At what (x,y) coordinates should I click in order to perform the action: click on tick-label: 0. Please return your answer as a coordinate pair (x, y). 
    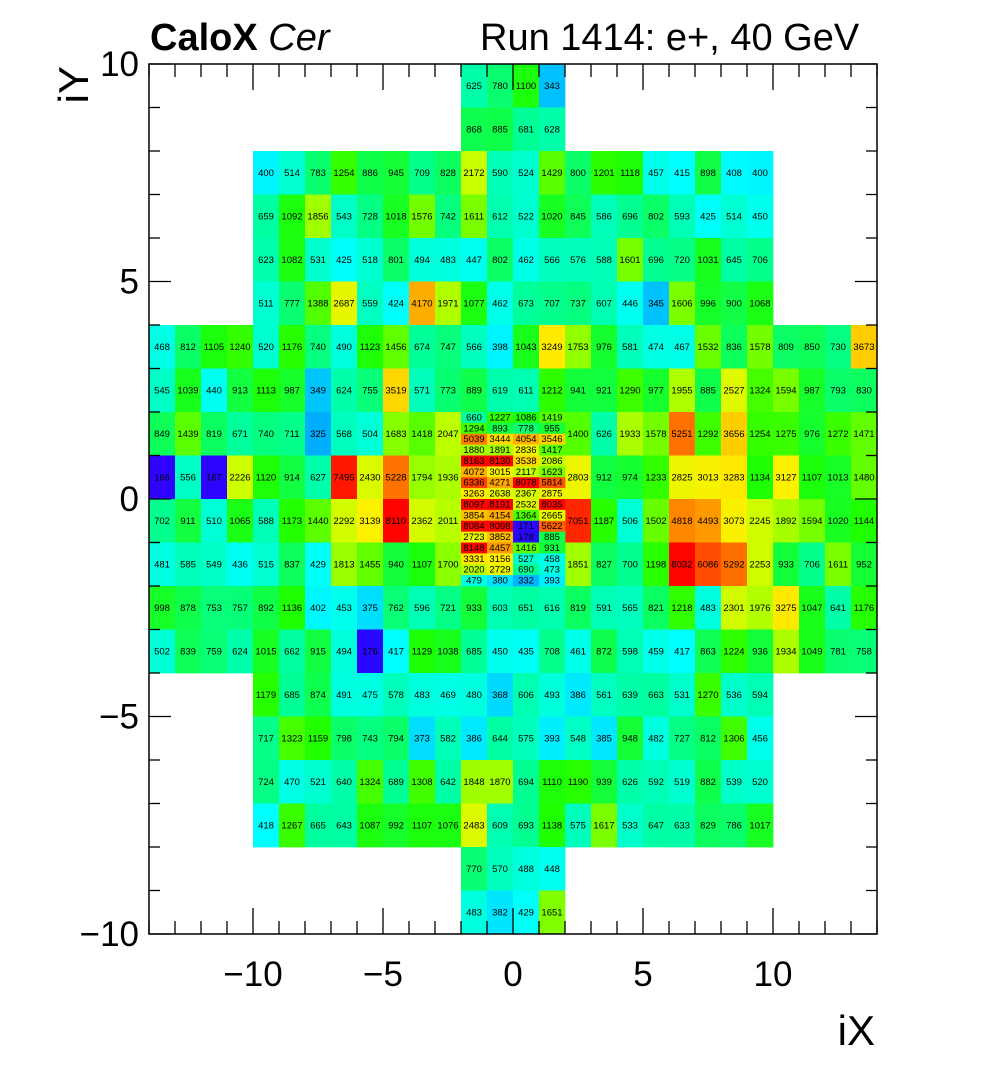
    Looking at the image, I should click on (512, 974).